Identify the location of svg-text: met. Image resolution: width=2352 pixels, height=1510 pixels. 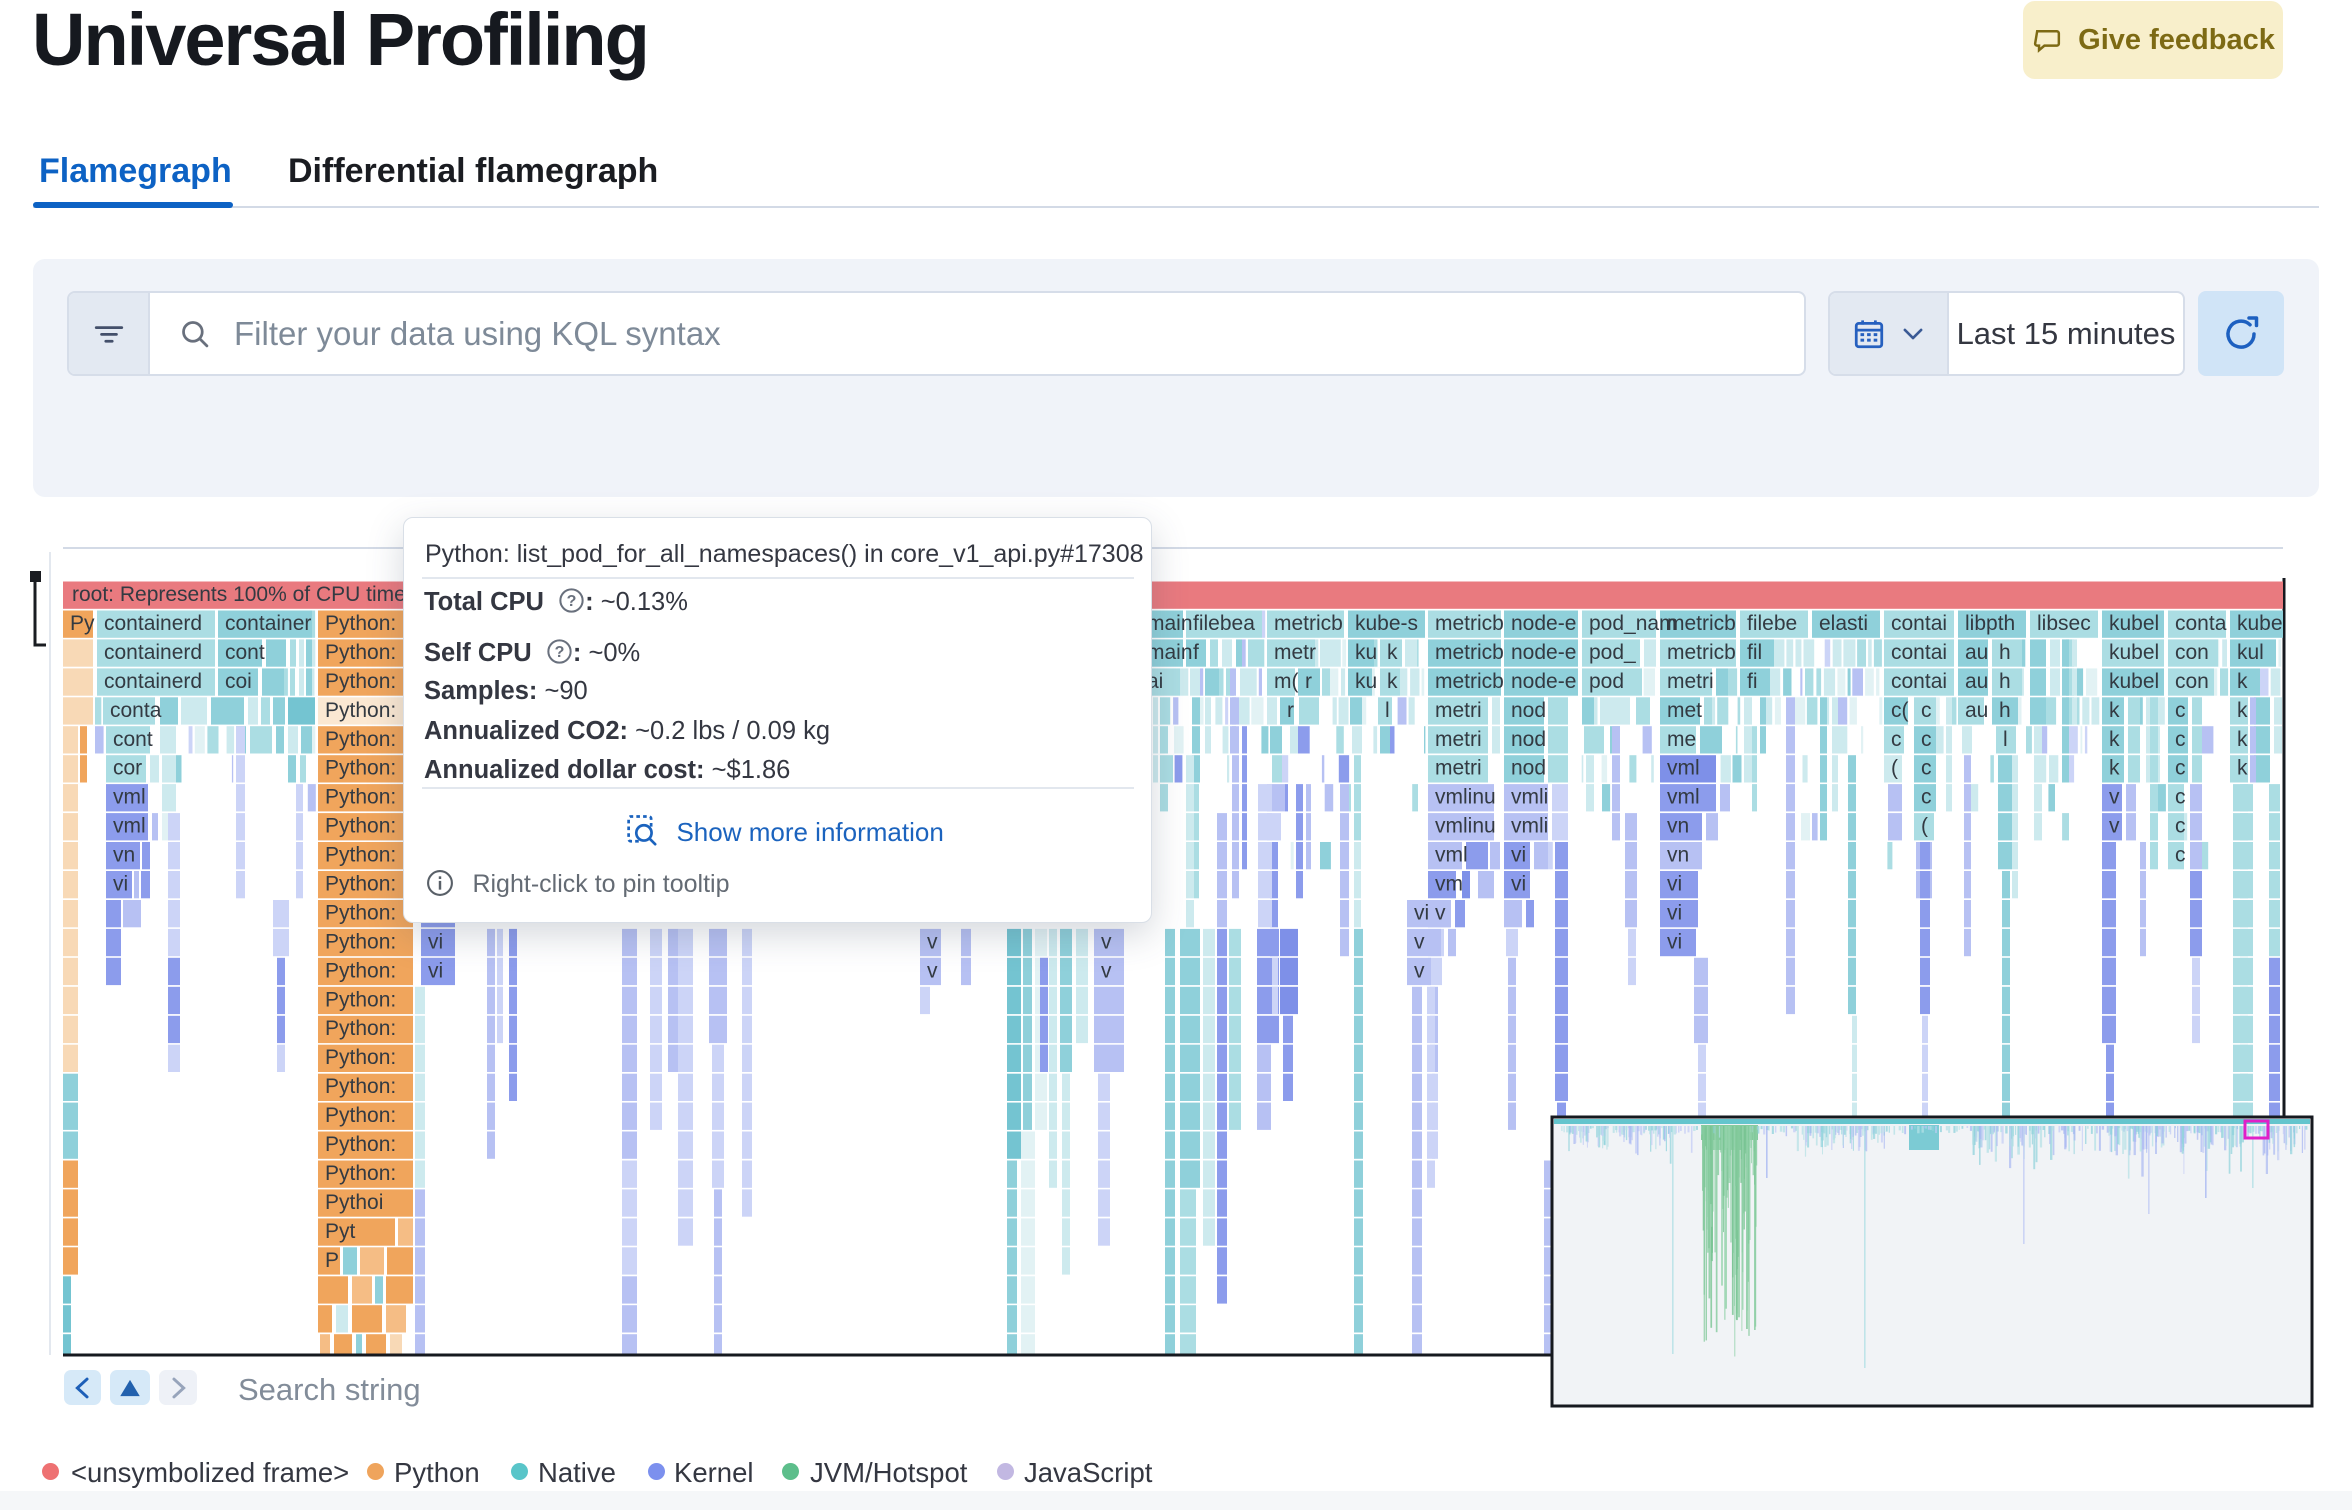
(1684, 710).